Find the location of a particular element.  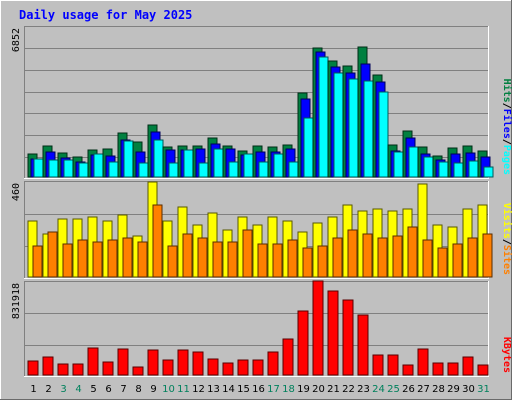

x-tick-label: 28 is located at coordinates (438, 389).